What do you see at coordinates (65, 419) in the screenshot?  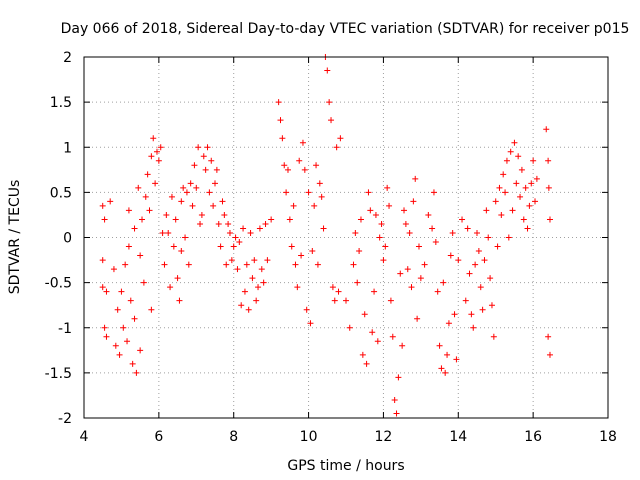 I see `y-tick-label: -2` at bounding box center [65, 419].